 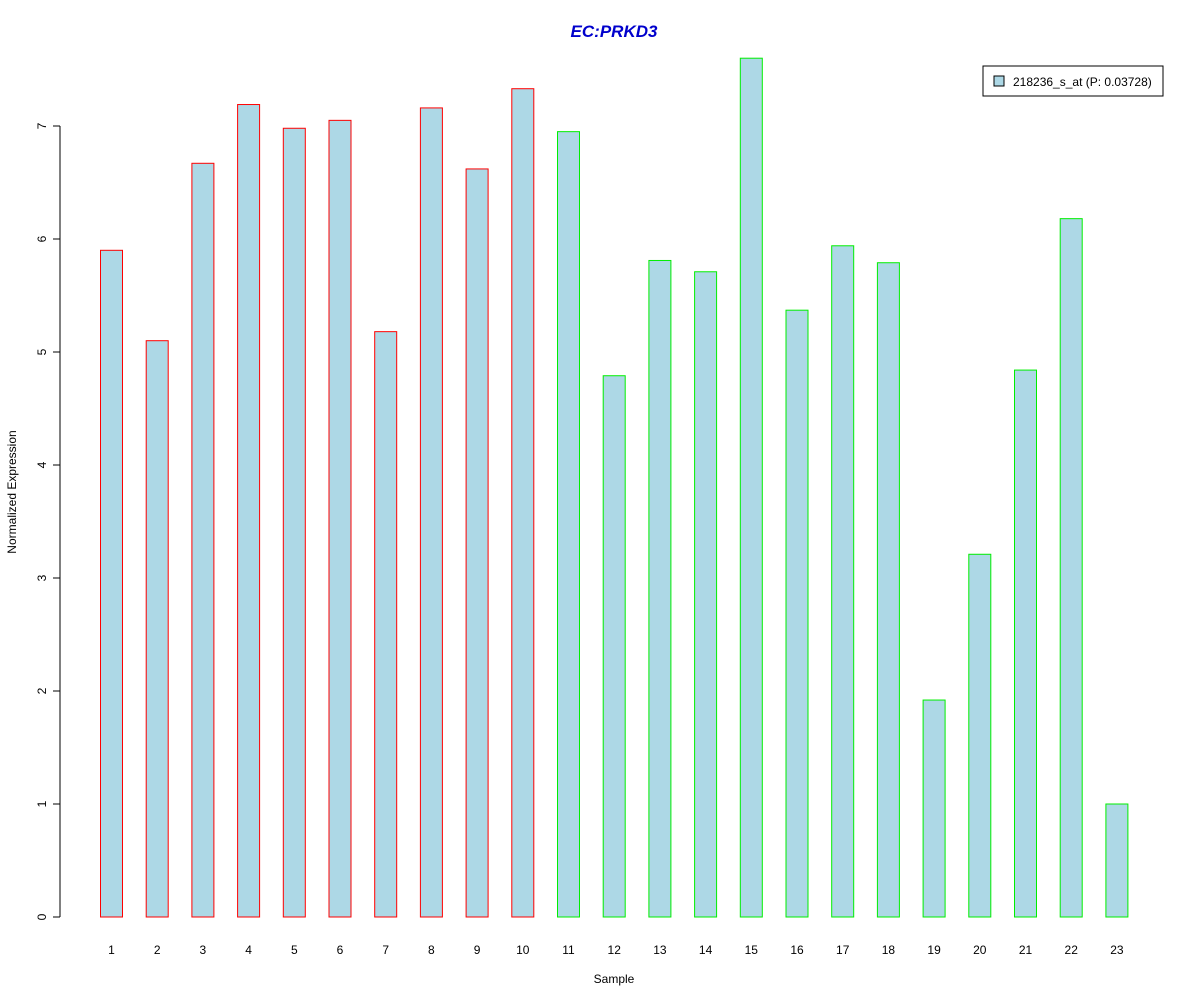 I want to click on x-tick-label: 3, so click(x=203, y=950).